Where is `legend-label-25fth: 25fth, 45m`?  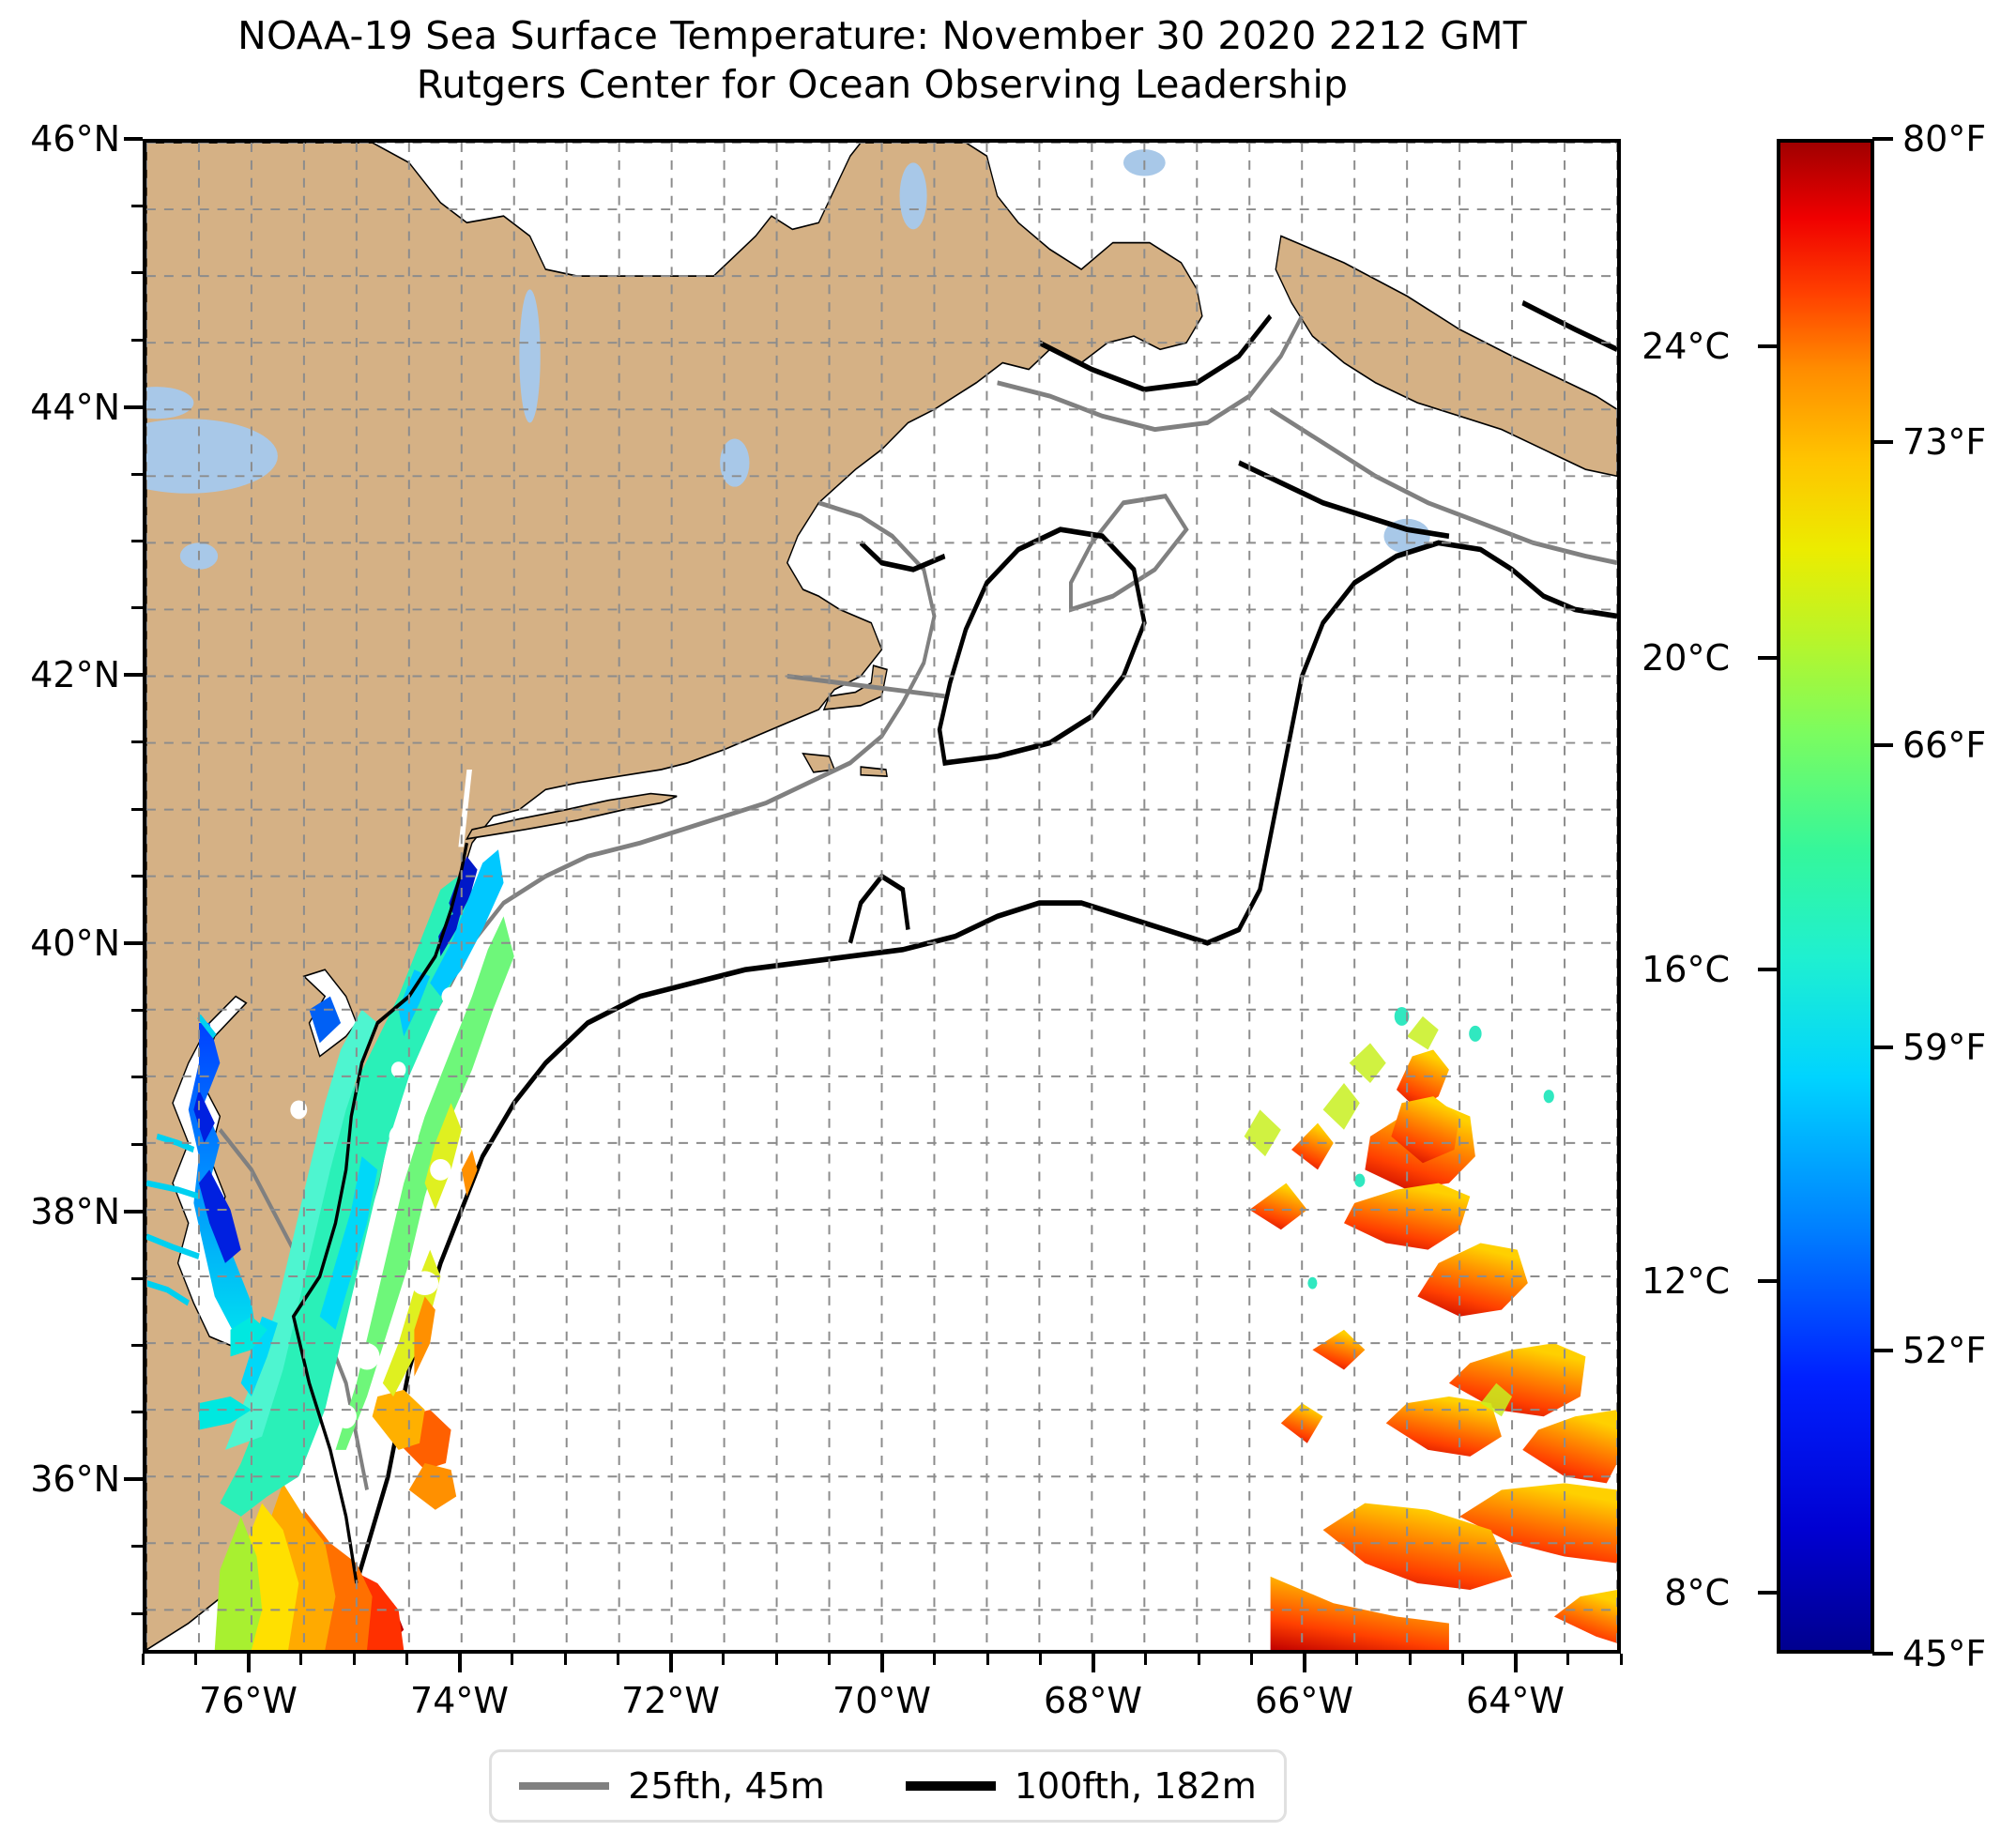 legend-label-25fth: 25fth, 45m is located at coordinates (726, 1786).